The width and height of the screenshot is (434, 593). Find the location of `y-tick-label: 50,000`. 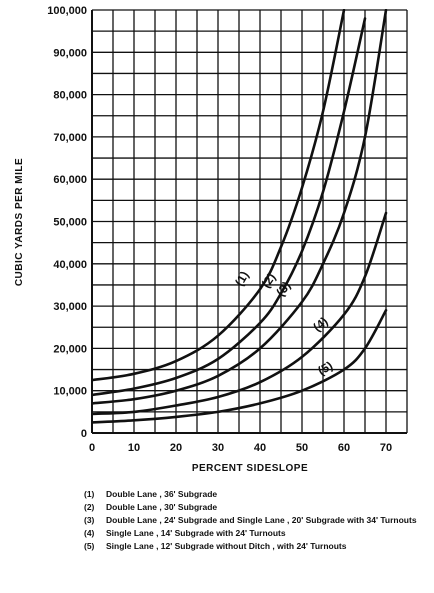

y-tick-label: 50,000 is located at coordinates (70, 223).